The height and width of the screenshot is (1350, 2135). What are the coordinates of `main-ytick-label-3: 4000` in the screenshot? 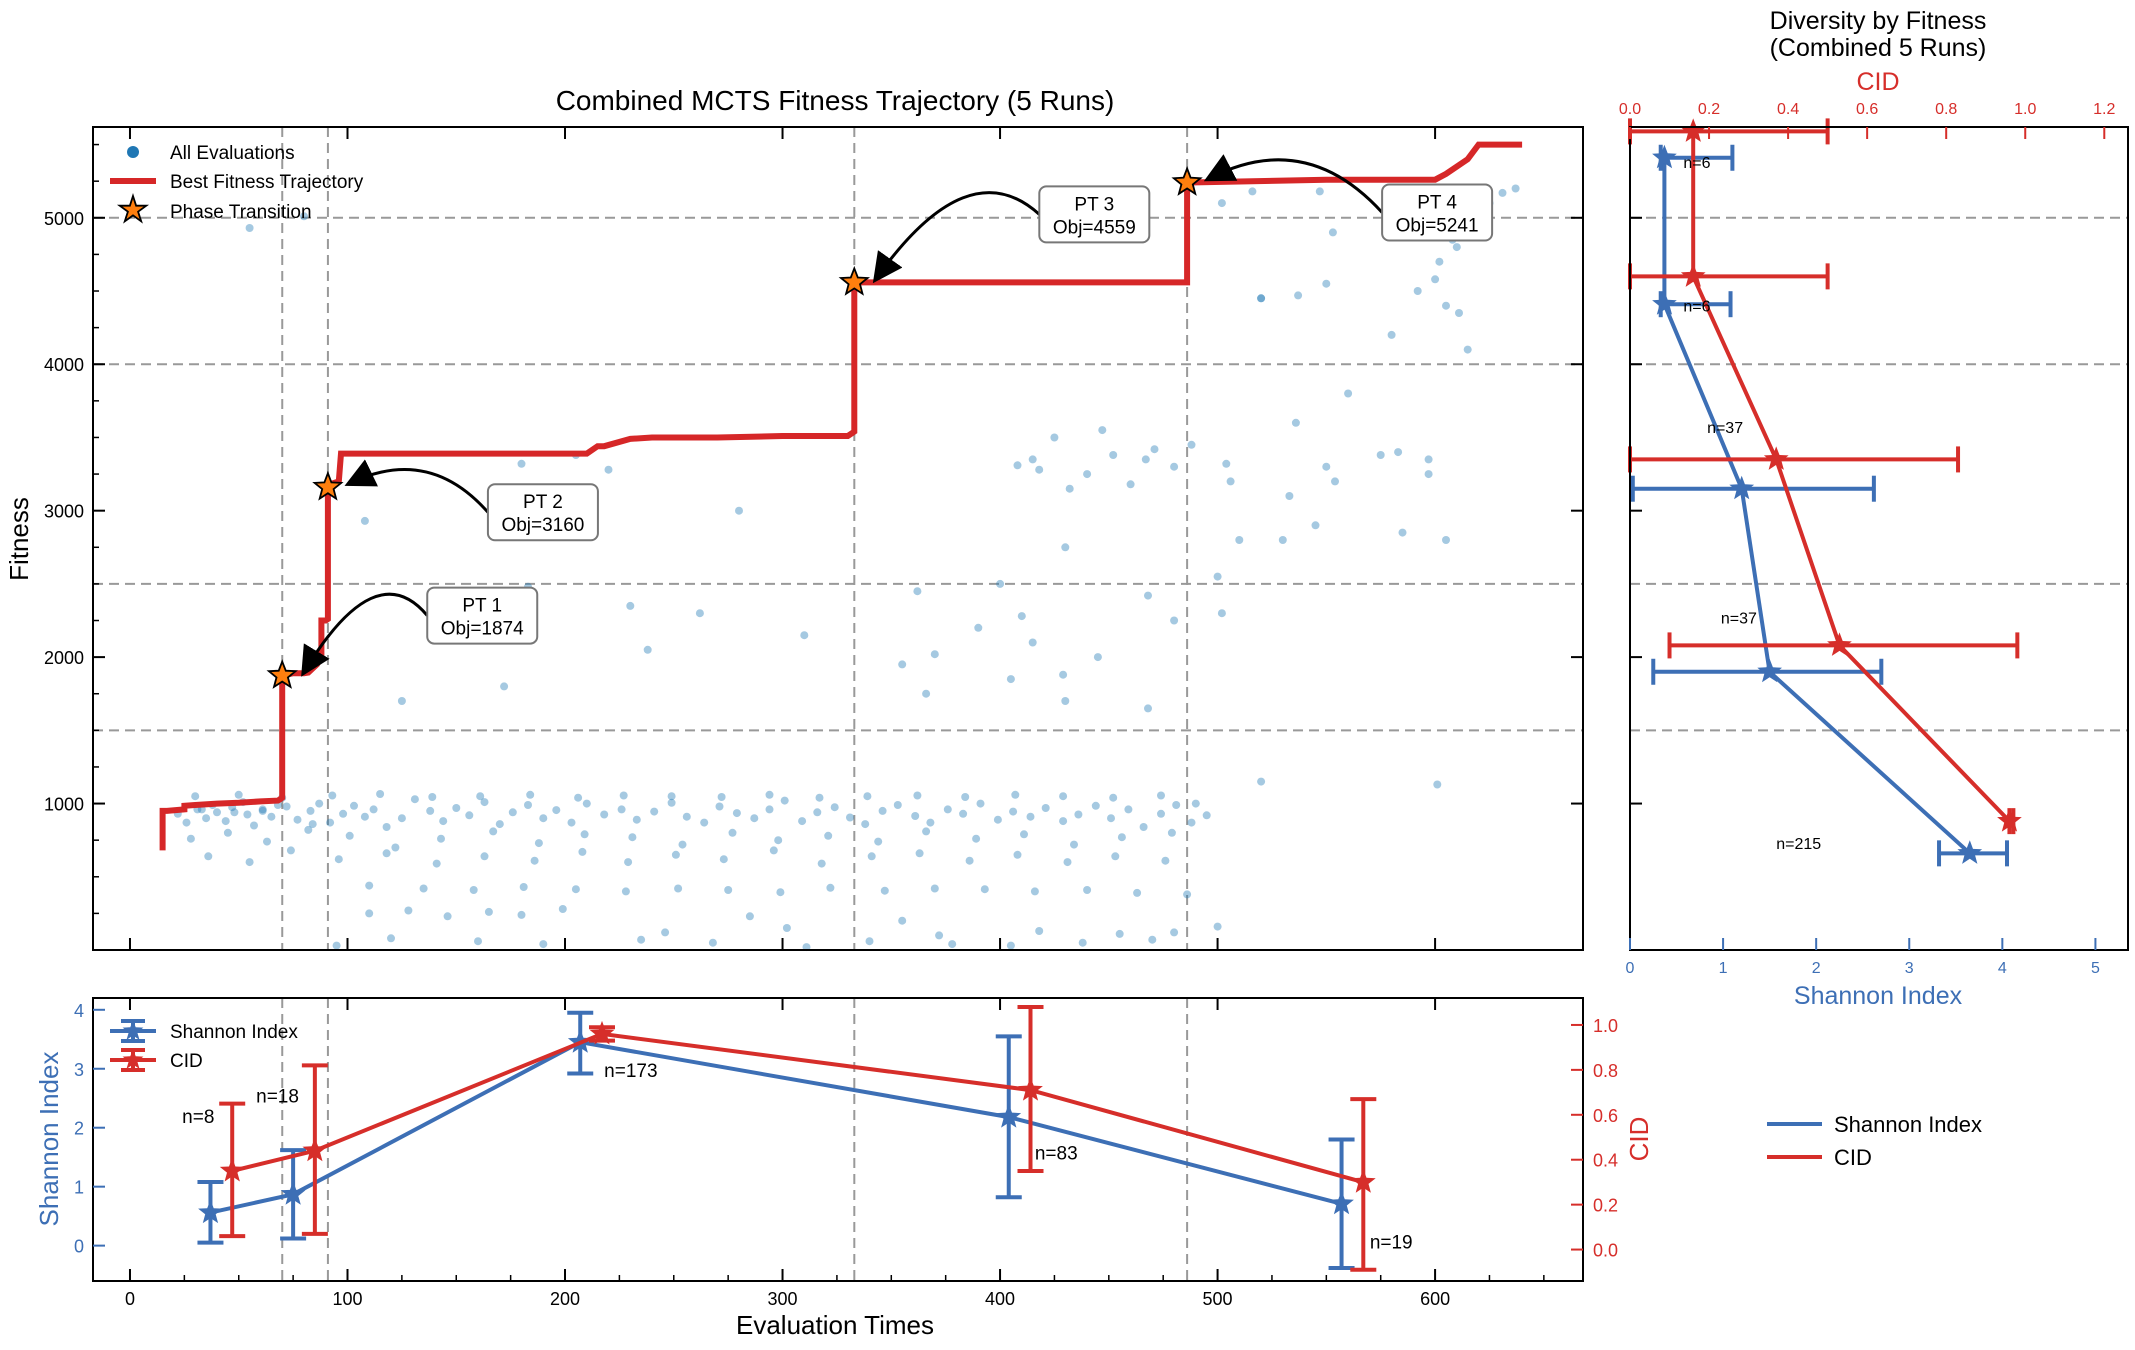 It's located at (64, 365).